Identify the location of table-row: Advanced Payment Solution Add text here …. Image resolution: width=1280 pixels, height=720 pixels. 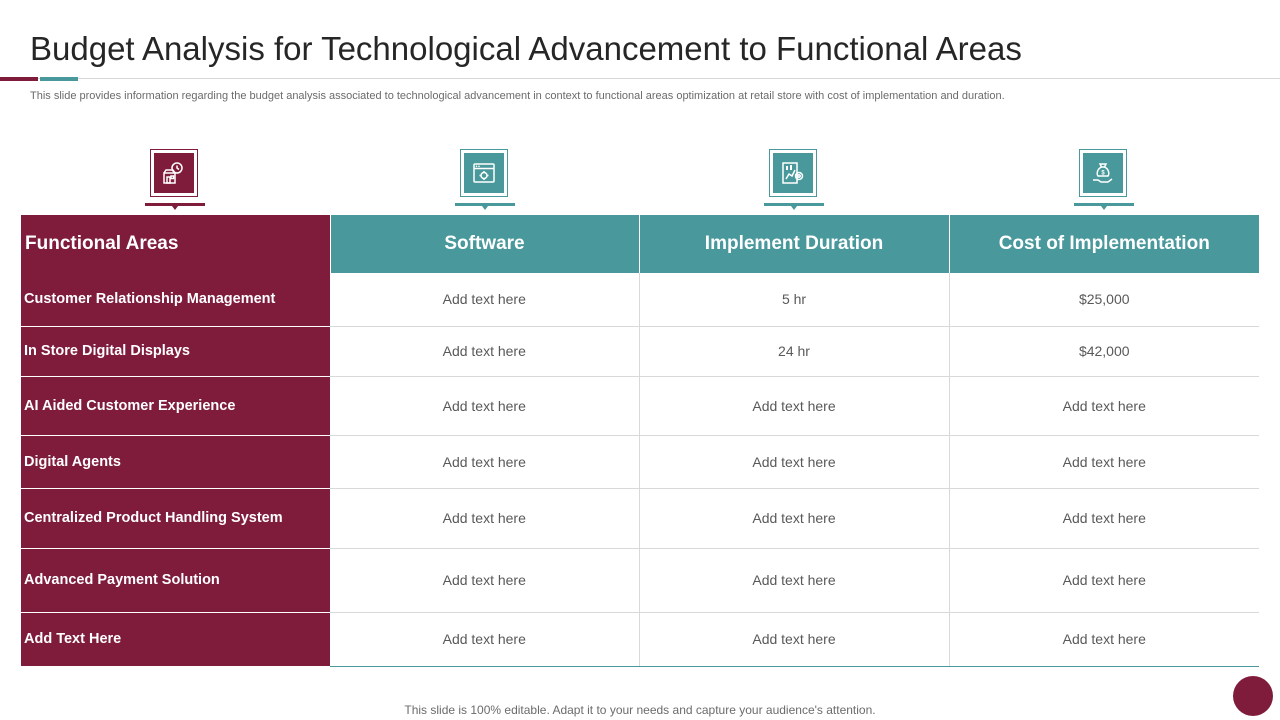
(640, 580).